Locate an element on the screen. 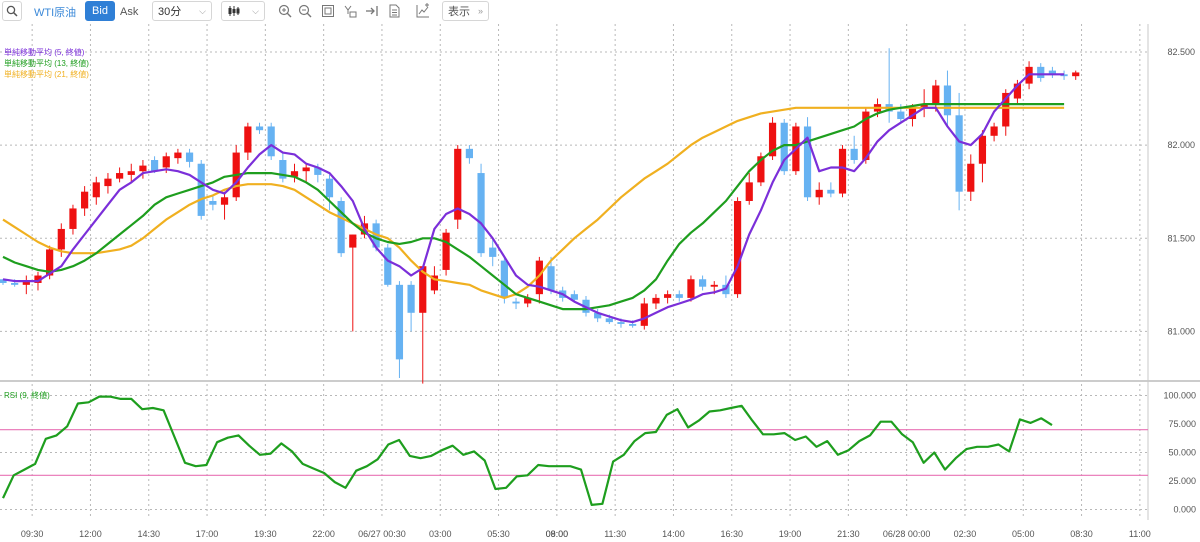 This screenshot has height=542, width=1200. time-tick-label: 22:00 is located at coordinates (323, 534).